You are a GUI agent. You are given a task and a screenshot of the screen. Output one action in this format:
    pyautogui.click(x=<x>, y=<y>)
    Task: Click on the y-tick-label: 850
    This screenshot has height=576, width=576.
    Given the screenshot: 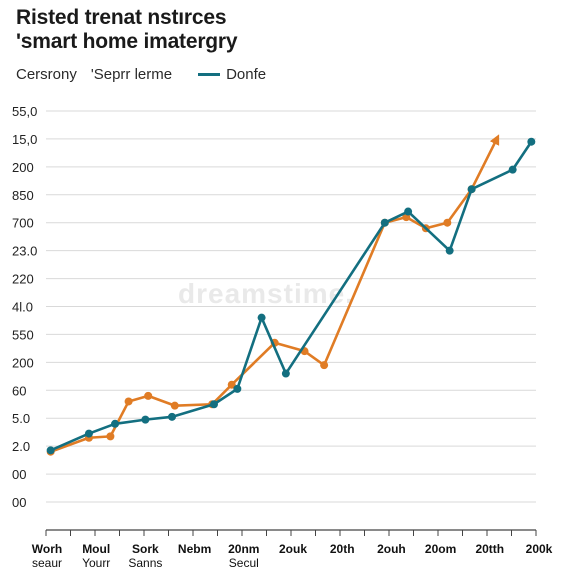 What is the action you would take?
    pyautogui.click(x=23, y=195)
    